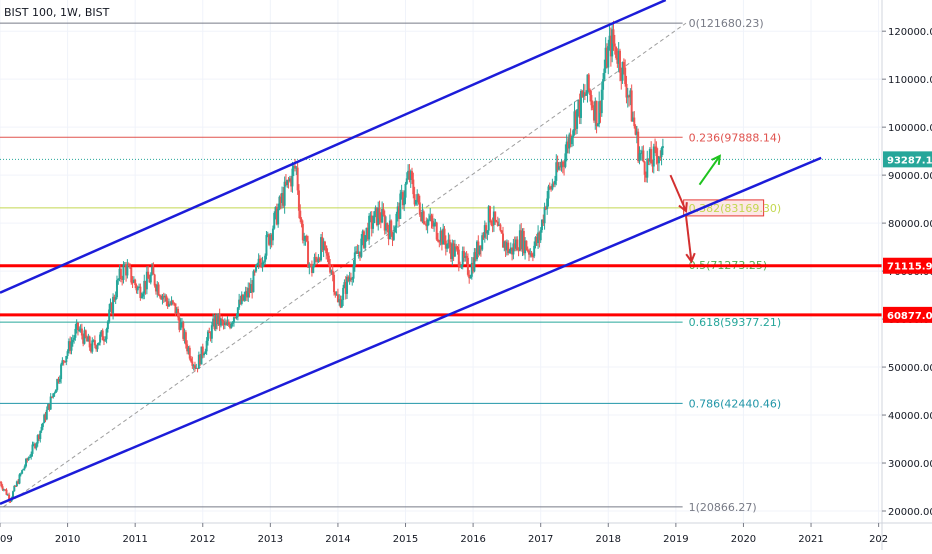  What do you see at coordinates (270, 539) in the screenshot?
I see `x-tick-label: 2013` at bounding box center [270, 539].